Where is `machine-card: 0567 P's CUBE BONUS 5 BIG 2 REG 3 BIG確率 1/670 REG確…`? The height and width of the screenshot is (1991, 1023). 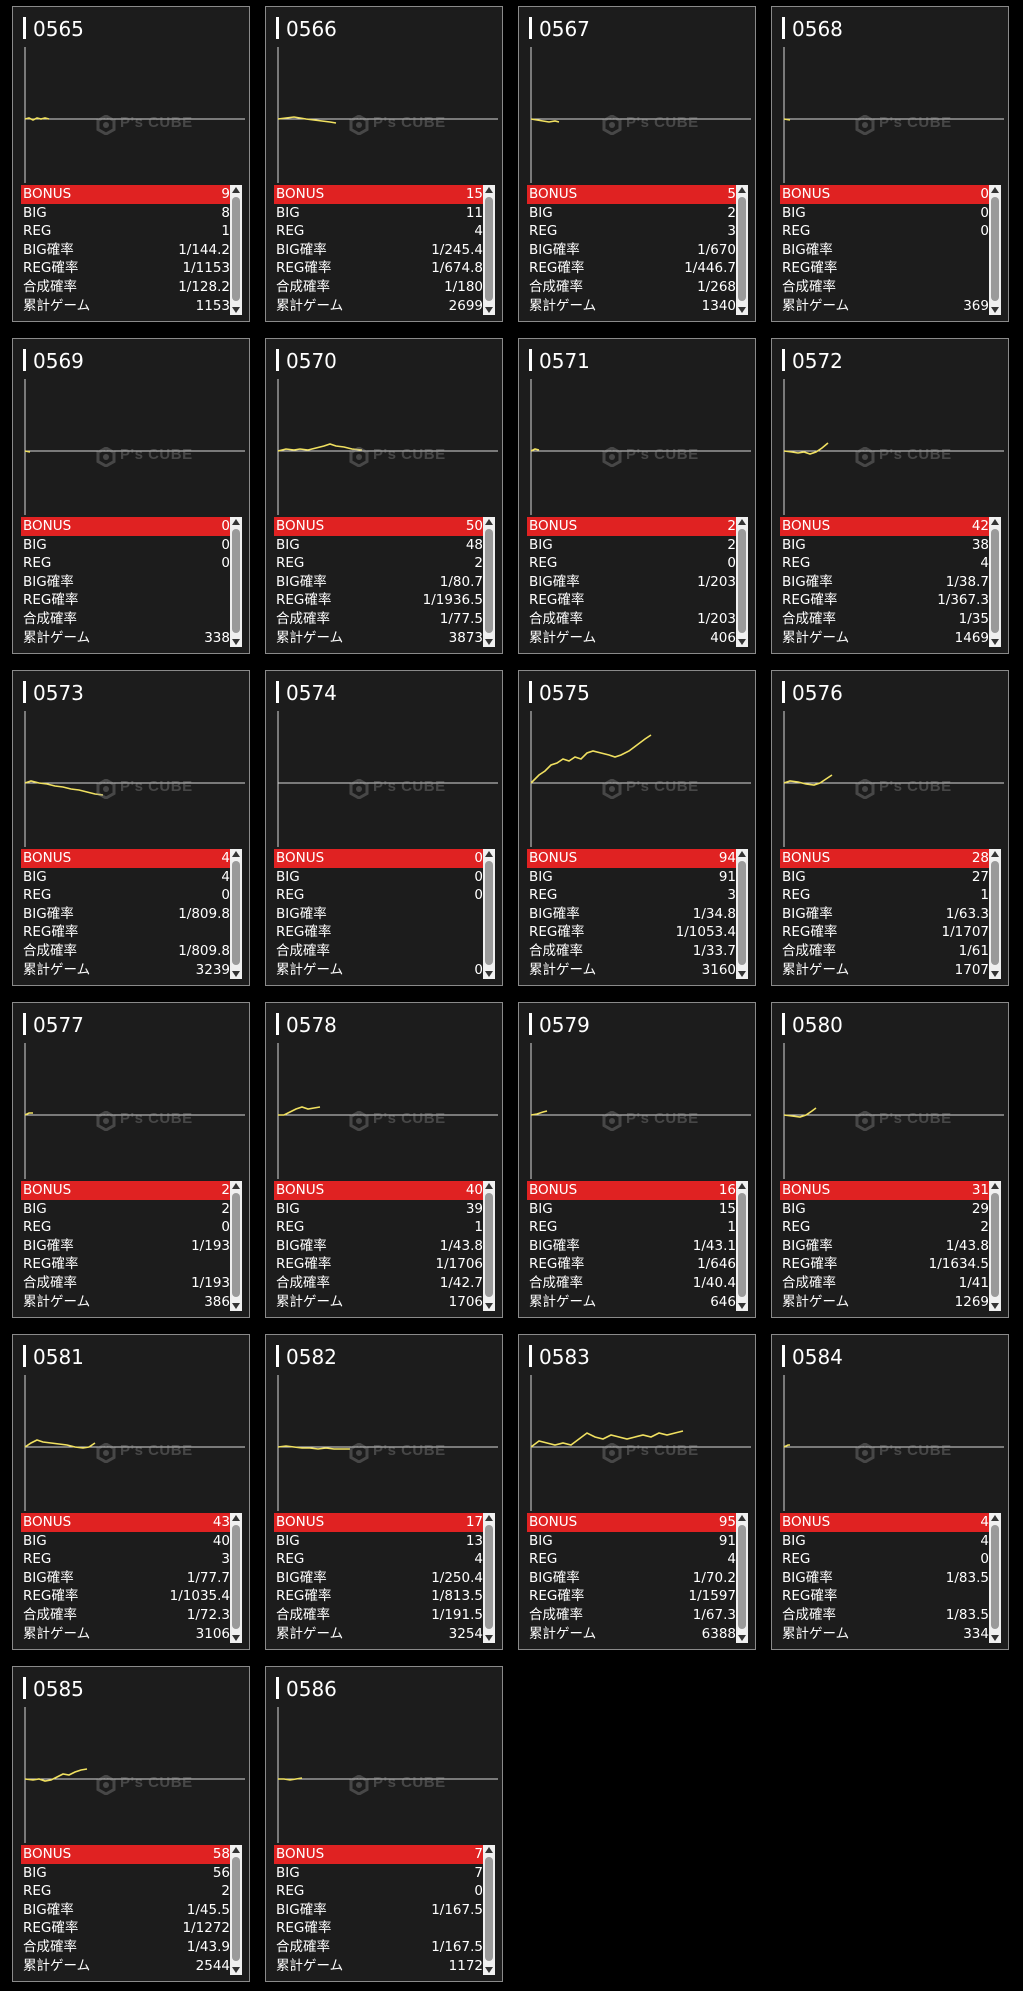 machine-card: 0567 P's CUBE BONUS 5 BIG 2 REG 3 BIG確率 1/670 REG確… is located at coordinates (637, 164).